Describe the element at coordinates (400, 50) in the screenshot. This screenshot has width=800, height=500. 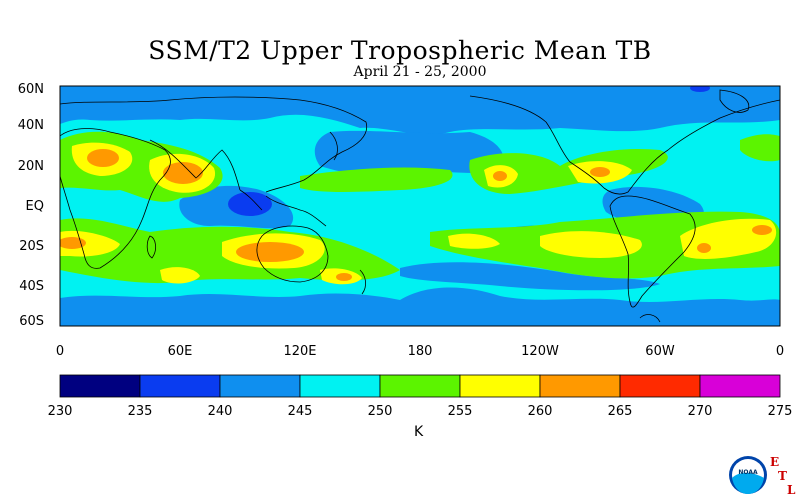
I see `chart-title: SSM/T2 Upper Tropospheric Mean TB` at that location.